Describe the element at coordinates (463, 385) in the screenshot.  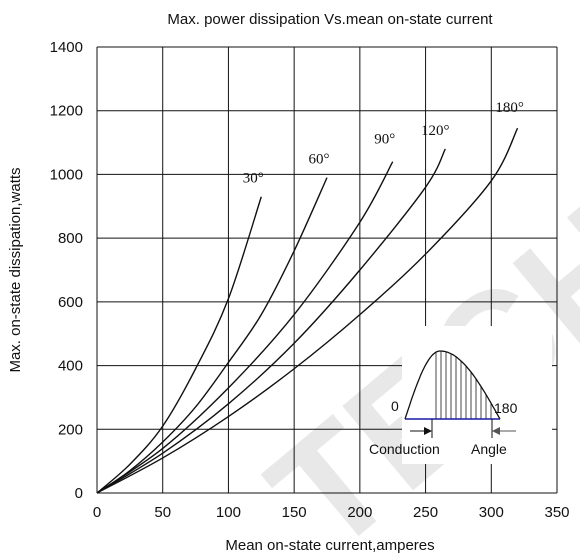
I see `inset-hatch-lines` at that location.